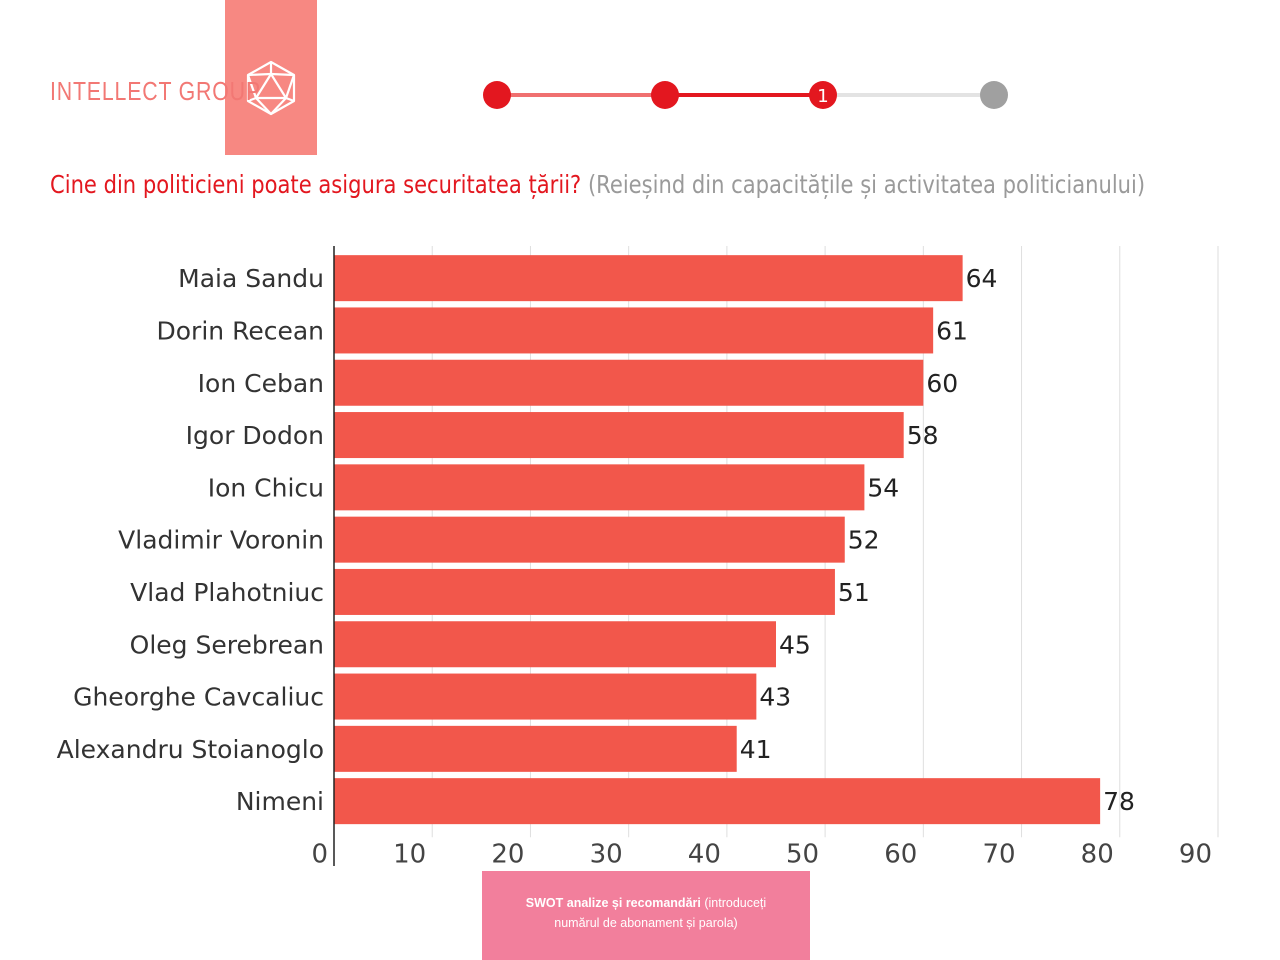  I want to click on category-label: Maia Sandu, so click(251, 278).